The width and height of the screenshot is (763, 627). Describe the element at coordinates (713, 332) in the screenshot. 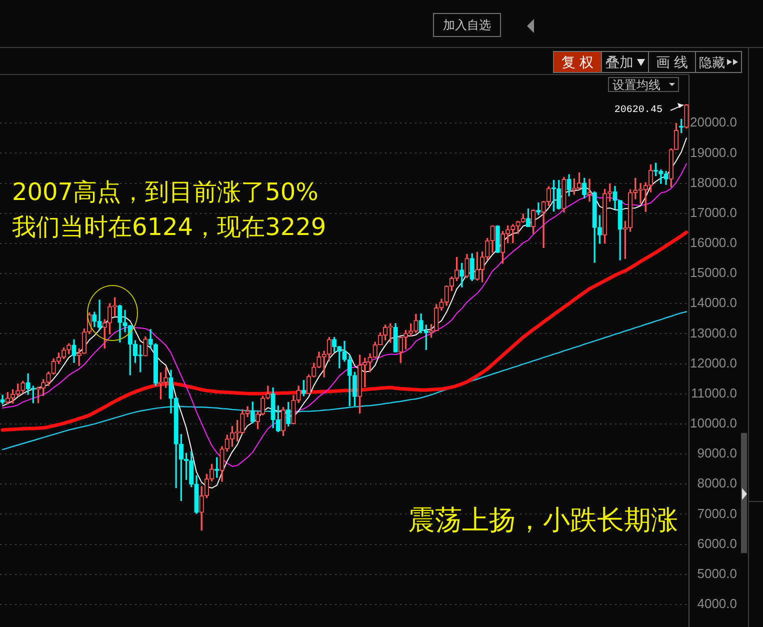

I see `y-tick-label: 13000.0` at that location.